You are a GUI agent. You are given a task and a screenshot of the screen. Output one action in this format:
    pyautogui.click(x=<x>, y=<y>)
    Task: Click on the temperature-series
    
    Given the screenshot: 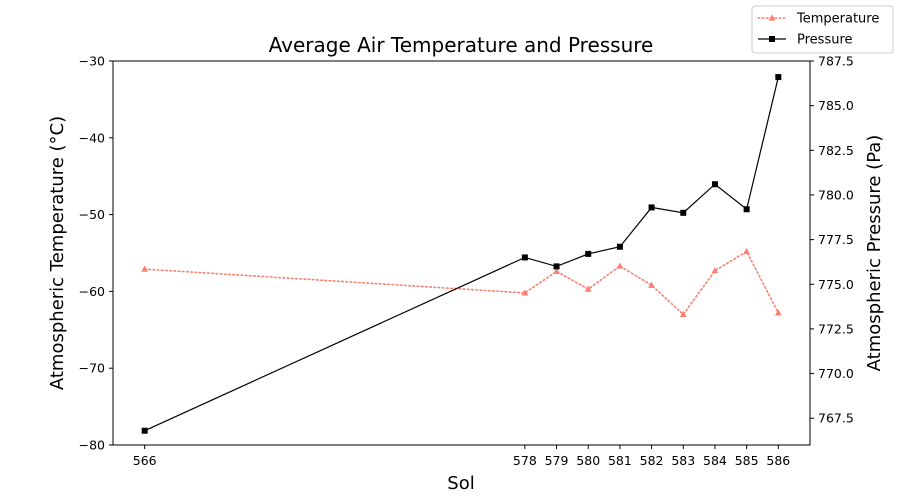 What is the action you would take?
    pyautogui.click(x=461, y=282)
    